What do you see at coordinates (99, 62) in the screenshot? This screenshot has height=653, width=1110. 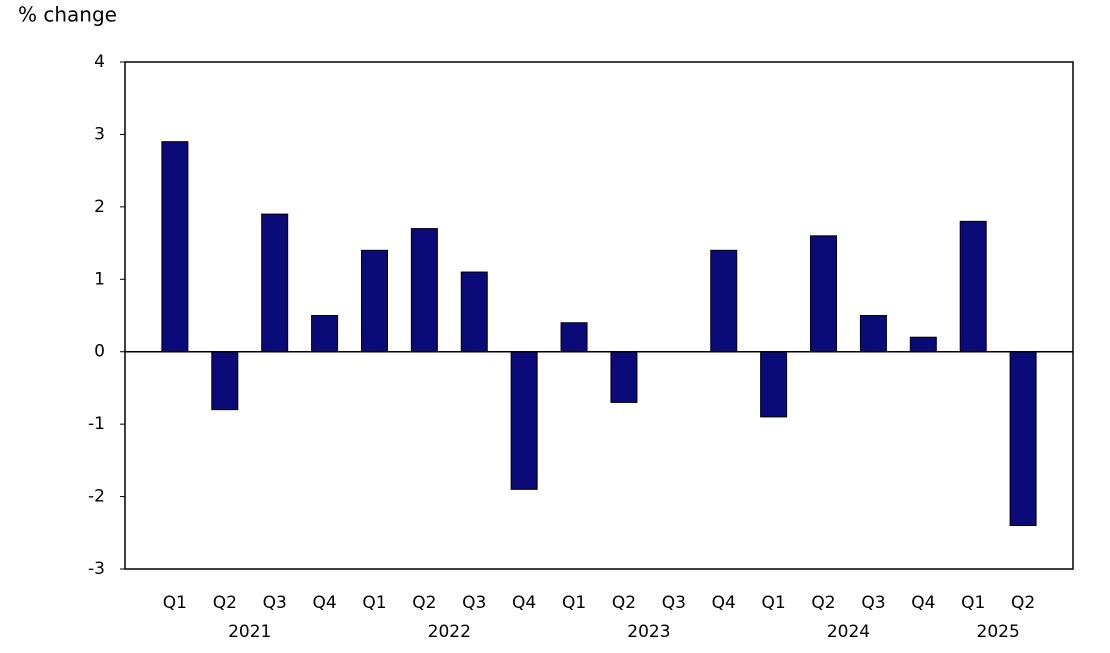 I see `y-tick-label: 4` at bounding box center [99, 62].